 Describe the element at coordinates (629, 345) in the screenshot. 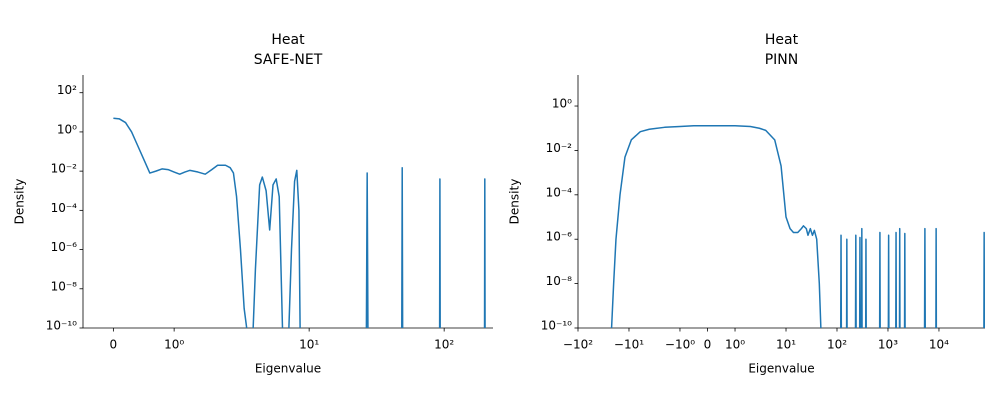

I see `x-tick-label: −10¹` at that location.